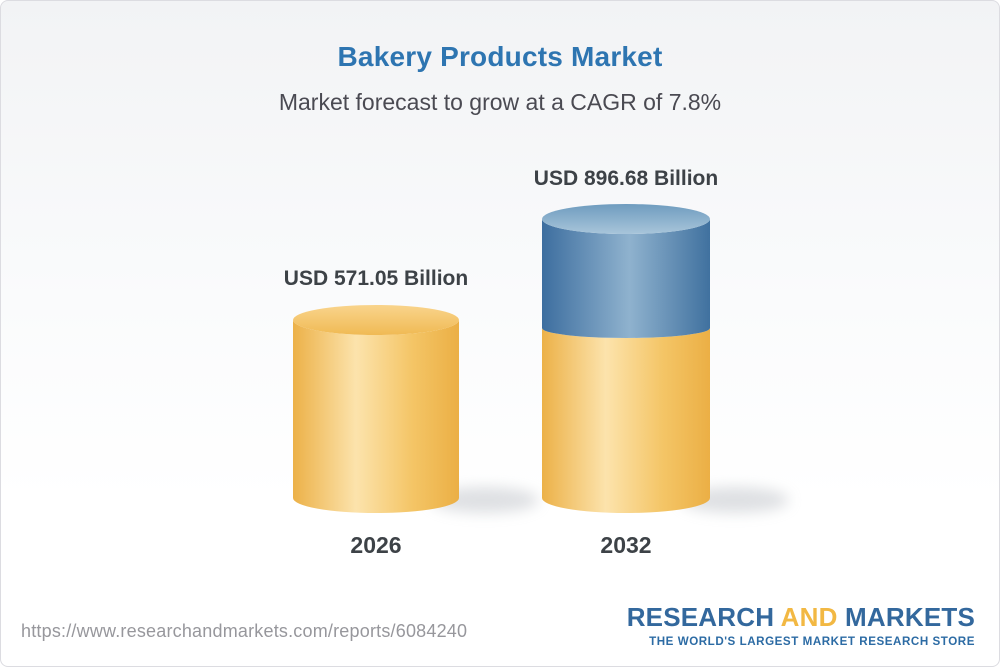 Image resolution: width=1000 pixels, height=667 pixels. I want to click on logo-word-research: RESEARCH, so click(700, 617).